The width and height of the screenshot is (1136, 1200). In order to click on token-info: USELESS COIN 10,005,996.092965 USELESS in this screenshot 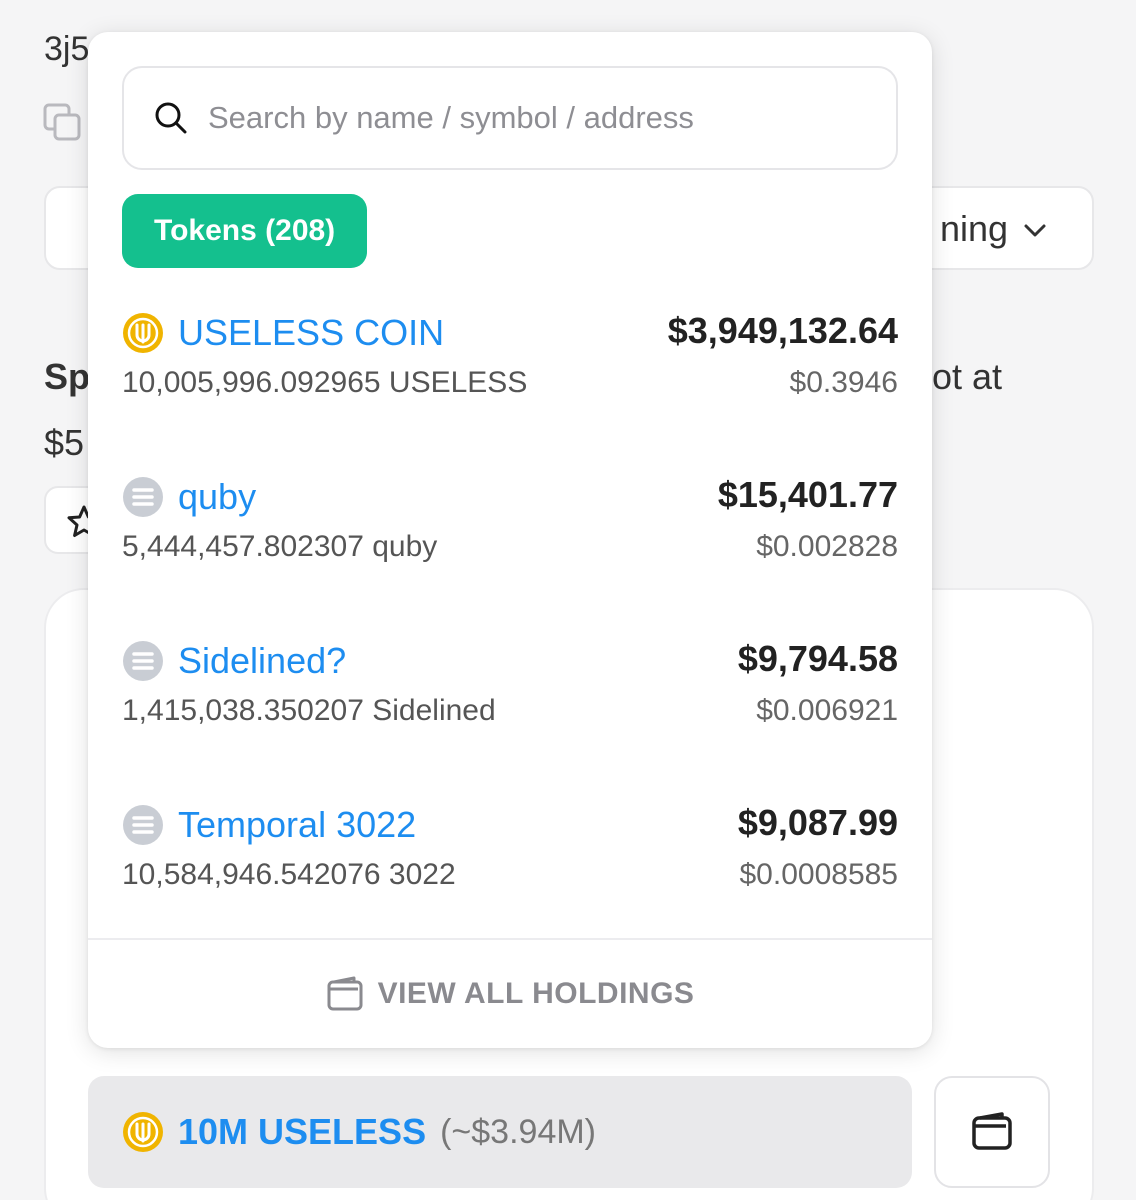, I will do `click(324, 356)`.